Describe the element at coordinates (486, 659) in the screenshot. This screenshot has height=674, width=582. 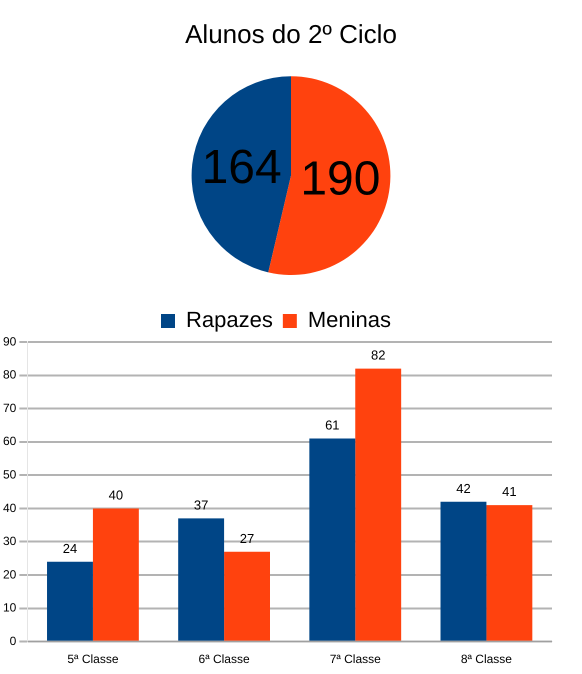
I see `x-tick-label: 8ª Classe` at that location.